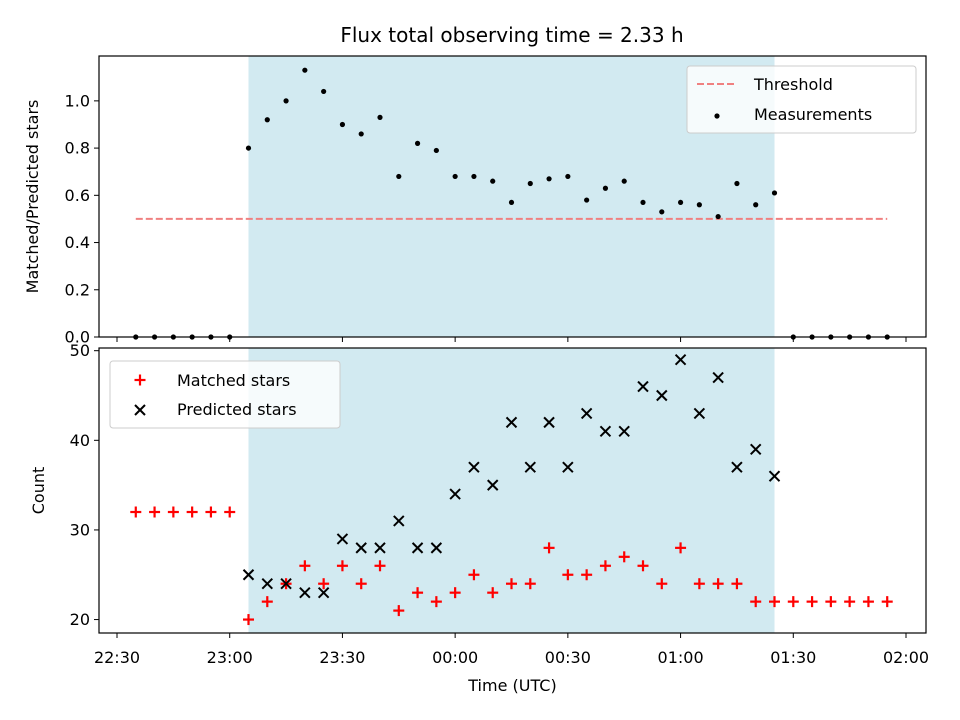  What do you see at coordinates (237, 409) in the screenshot?
I see `legend-predicted-label: Predicted stars` at bounding box center [237, 409].